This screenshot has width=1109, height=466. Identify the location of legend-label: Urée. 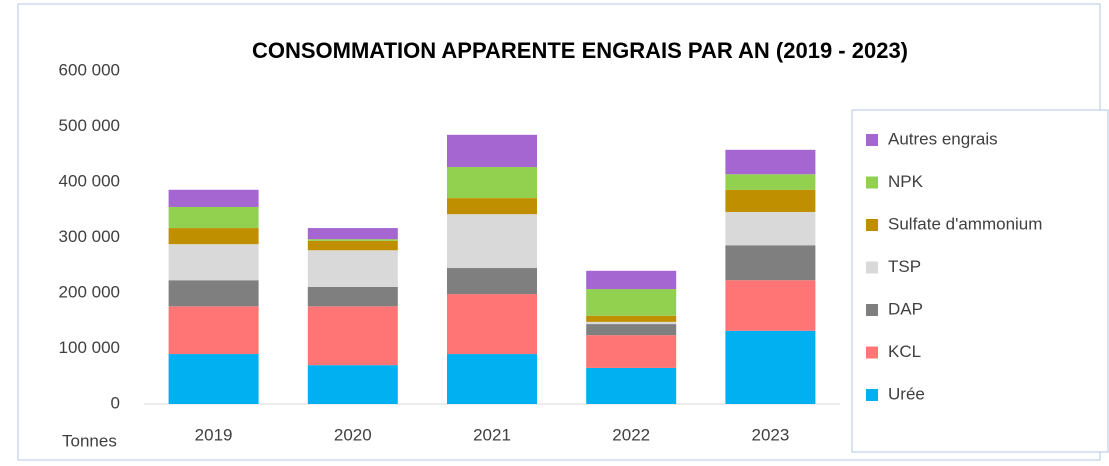
(906, 393).